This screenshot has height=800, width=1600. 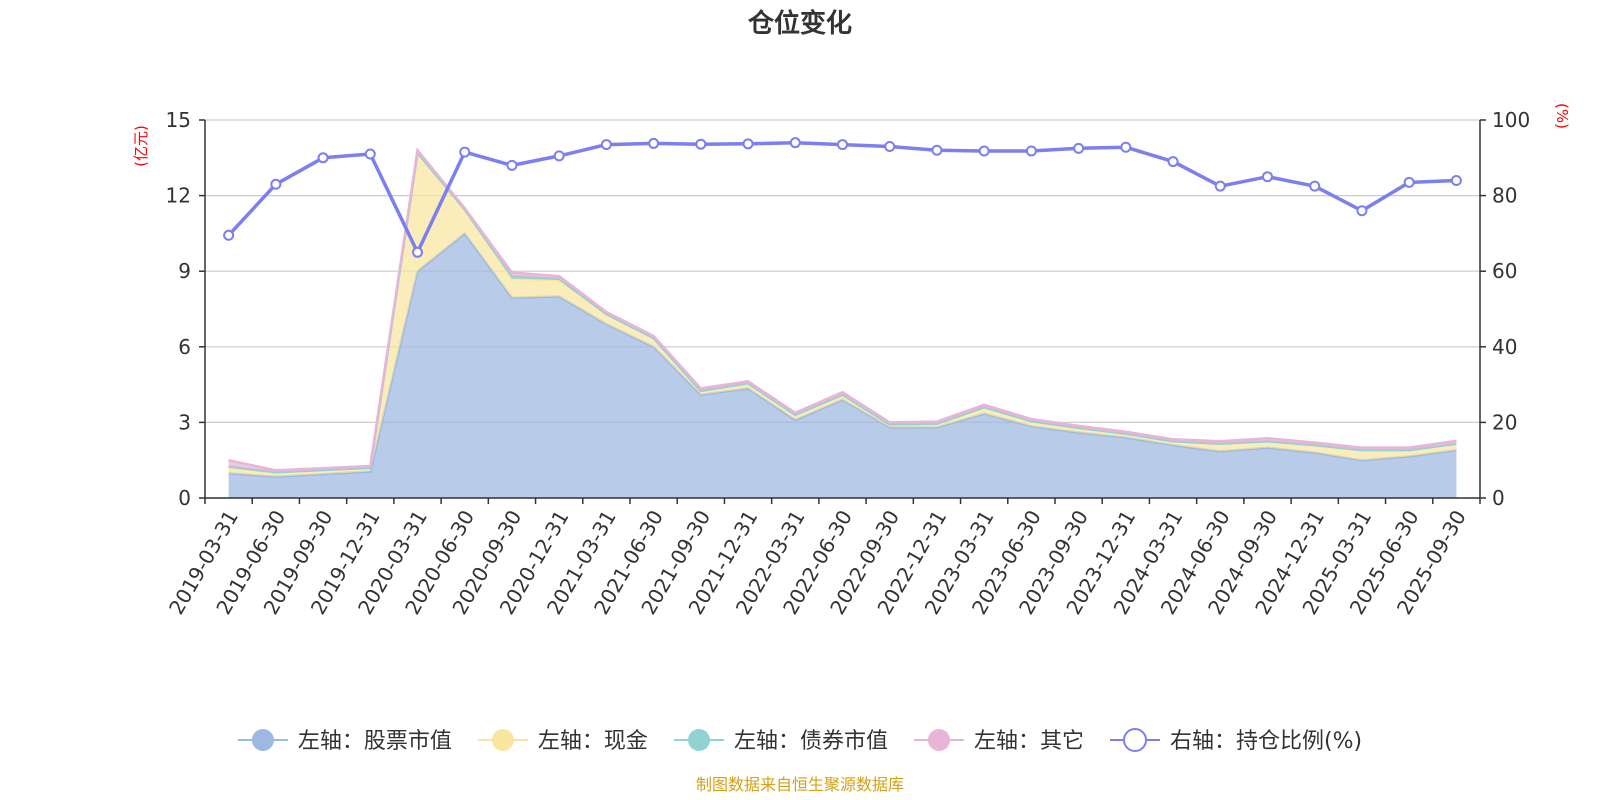 I want to click on legend-label: 左轴：其它, so click(x=1029, y=741).